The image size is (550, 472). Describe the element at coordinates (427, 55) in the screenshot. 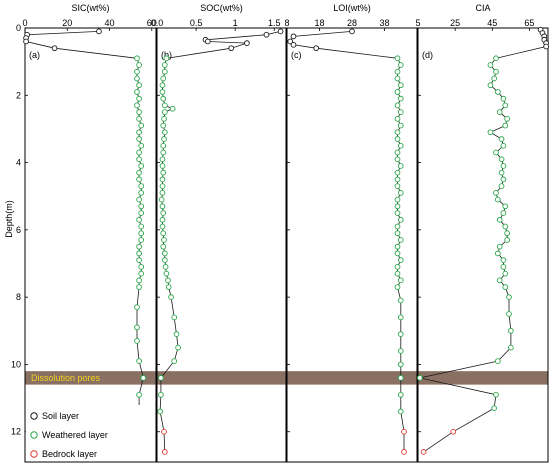

I see `panel-4-tag: (d)` at that location.